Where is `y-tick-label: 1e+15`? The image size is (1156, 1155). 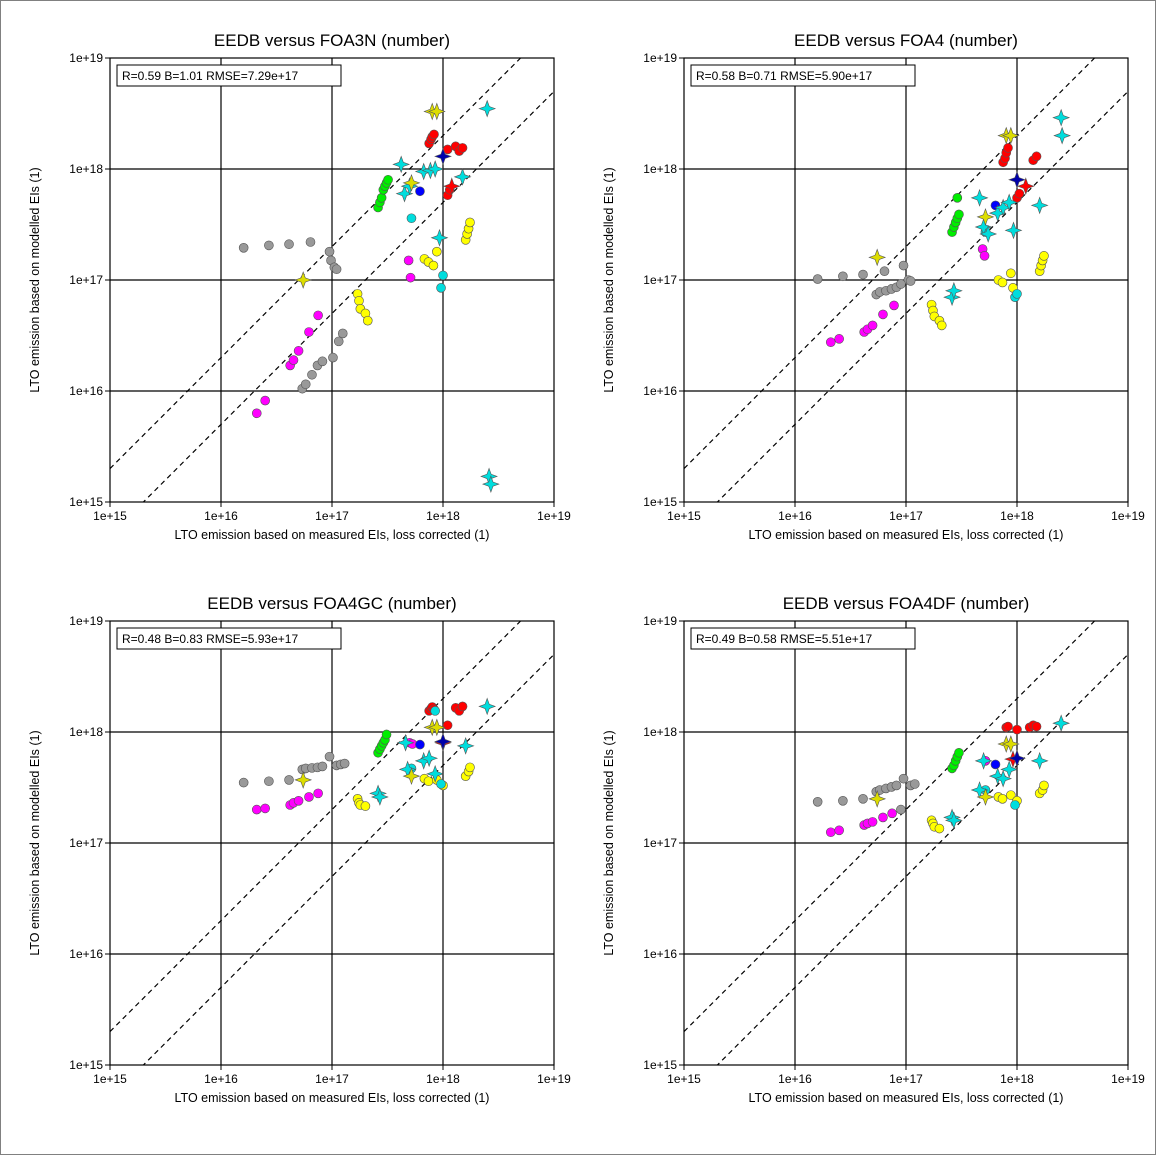
y-tick-label: 1e+15 is located at coordinates (660, 1065).